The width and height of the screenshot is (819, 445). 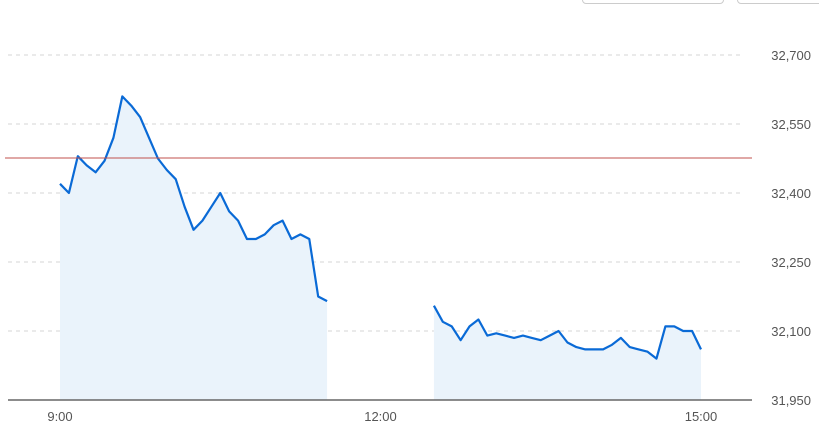 What do you see at coordinates (791, 193) in the screenshot?
I see `y-tick-label: 32,400` at bounding box center [791, 193].